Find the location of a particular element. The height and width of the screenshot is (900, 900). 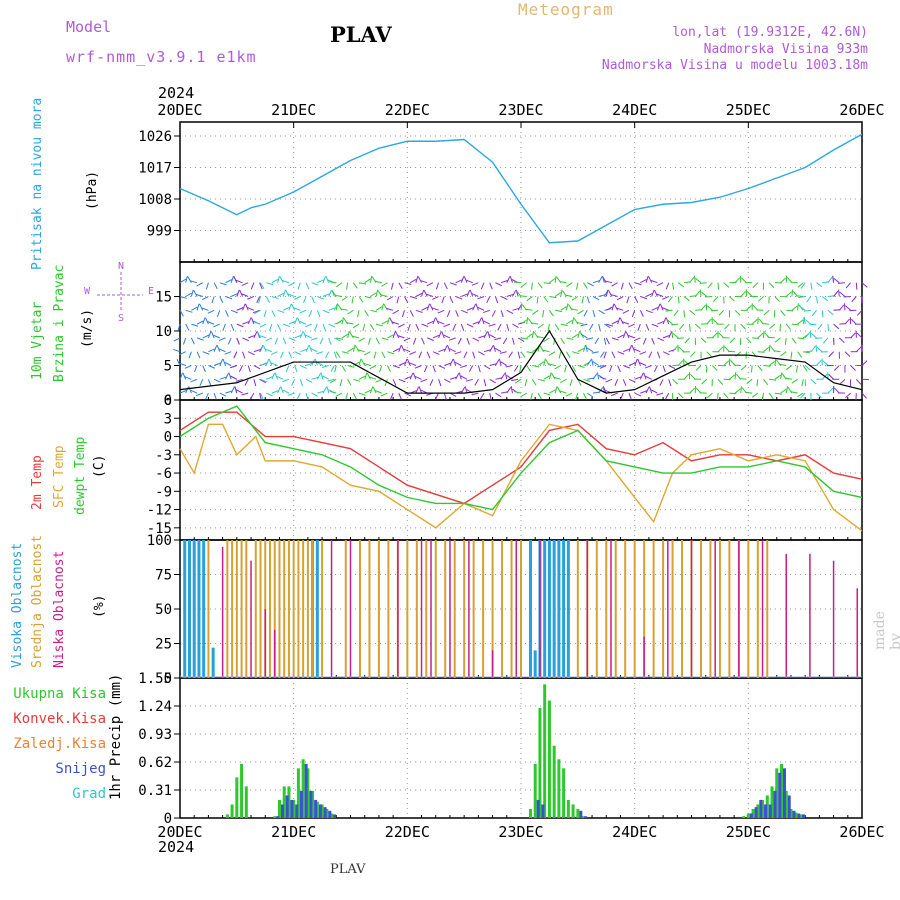

y-tick-label: 0 is located at coordinates (168, 819).